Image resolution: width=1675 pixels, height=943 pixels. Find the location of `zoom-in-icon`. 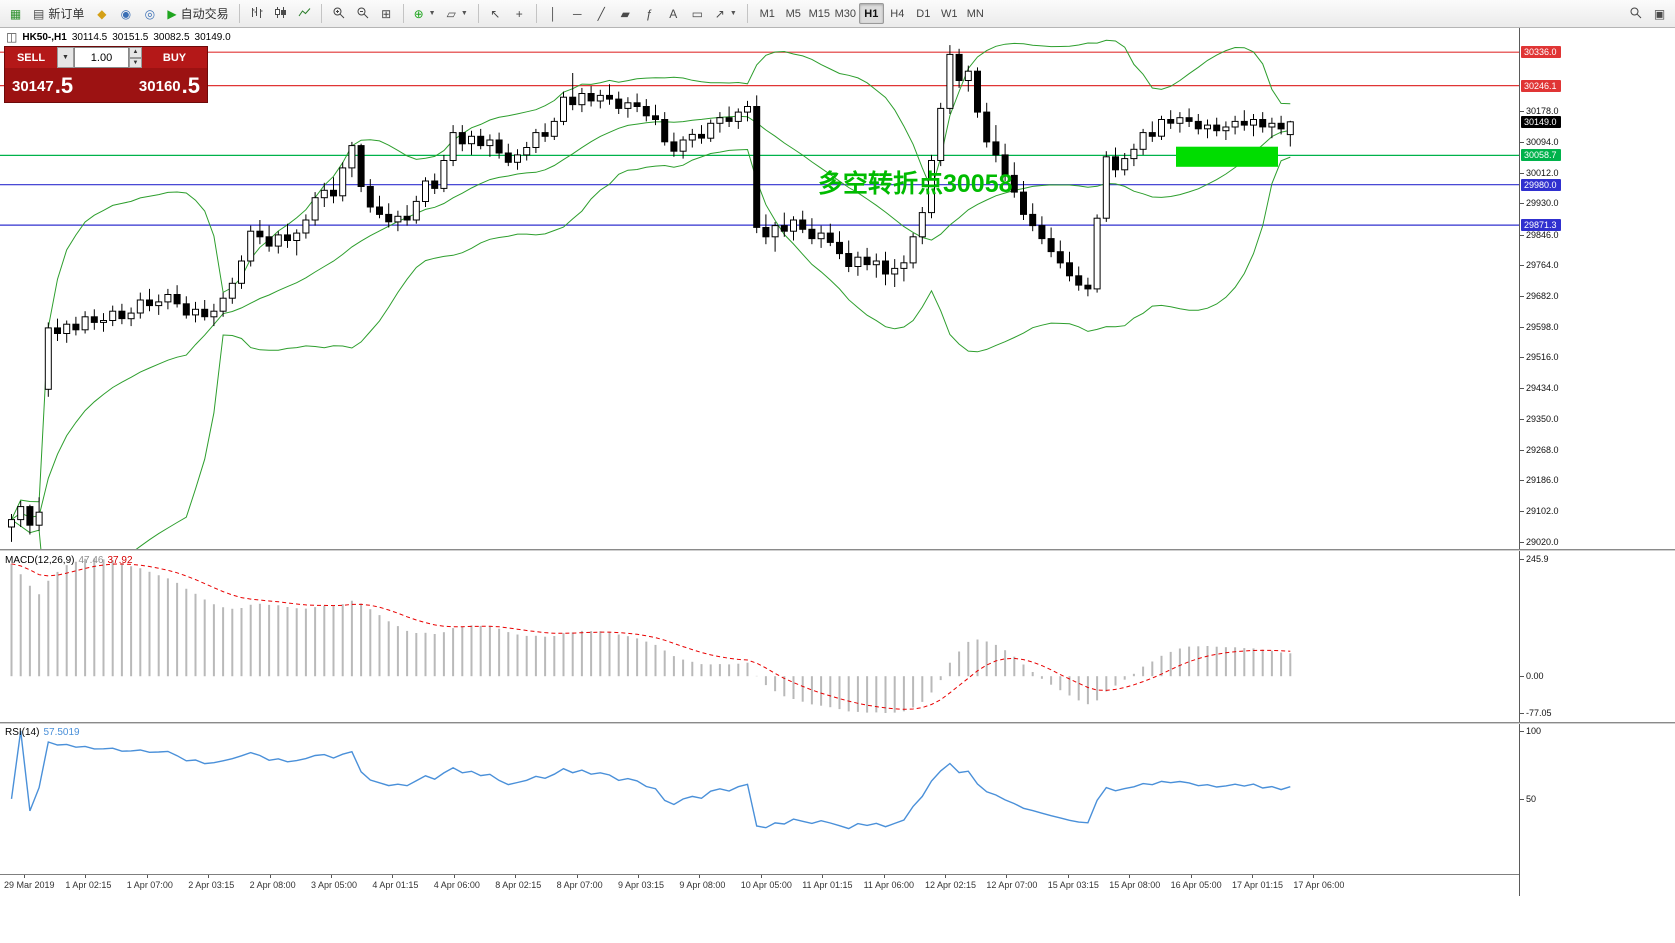

zoom-in-icon is located at coordinates (338, 13).